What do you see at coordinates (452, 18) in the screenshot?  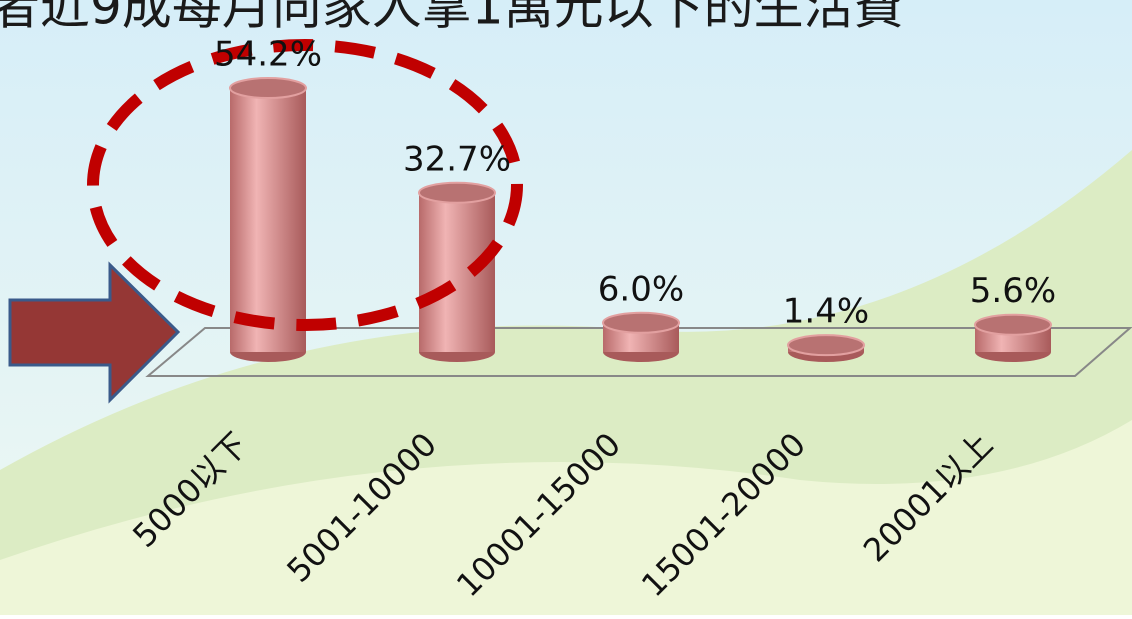 I see `chart-title: 者近9成每月向家人拿1萬元以下的生活費` at bounding box center [452, 18].